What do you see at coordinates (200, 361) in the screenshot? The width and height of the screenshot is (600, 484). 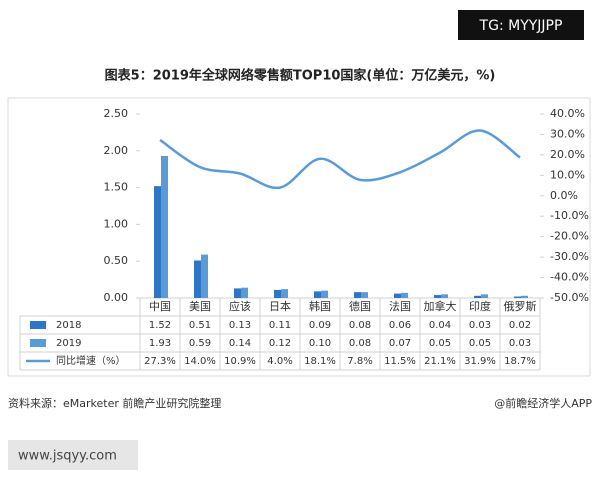 I see `table-value: 14.0%` at bounding box center [200, 361].